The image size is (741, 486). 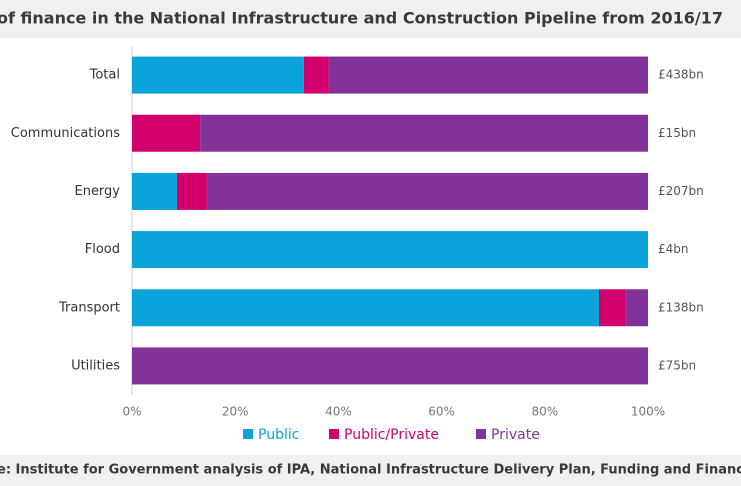 I want to click on total-label: £4bn, so click(x=673, y=249).